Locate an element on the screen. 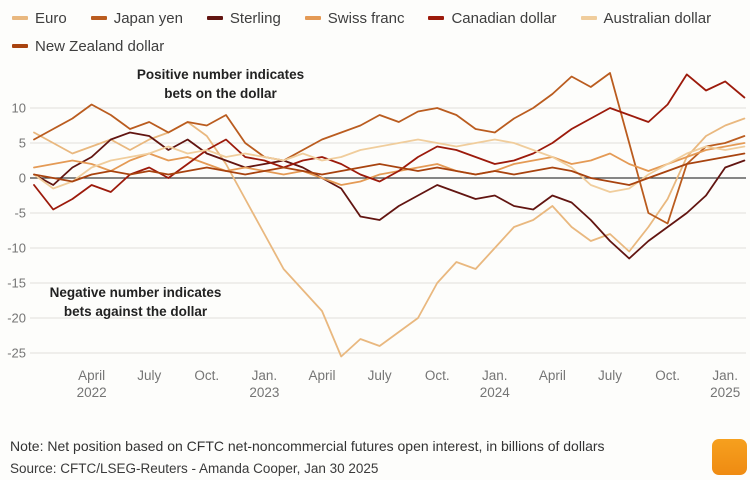 This screenshot has height=480, width=750. legend-label: New Zealand dollar is located at coordinates (100, 46).